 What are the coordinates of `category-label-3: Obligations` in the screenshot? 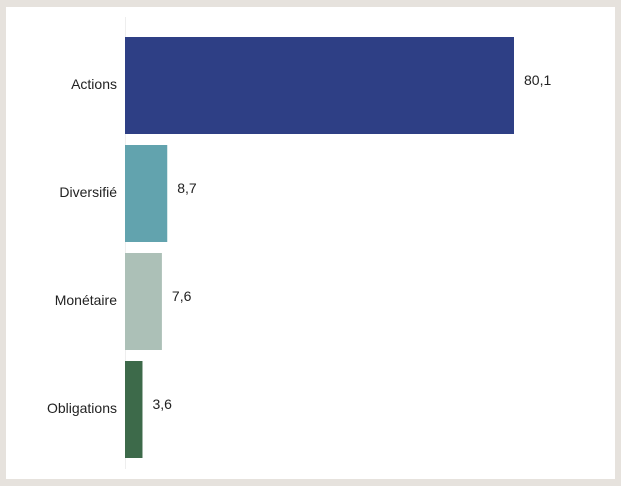 It's located at (82, 408).